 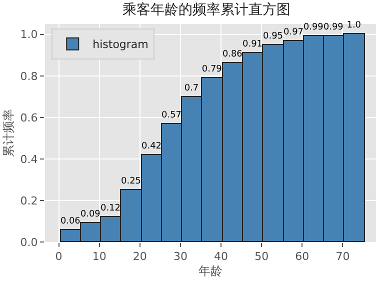 I want to click on y-tick-label: 0.4, so click(x=29, y=159).